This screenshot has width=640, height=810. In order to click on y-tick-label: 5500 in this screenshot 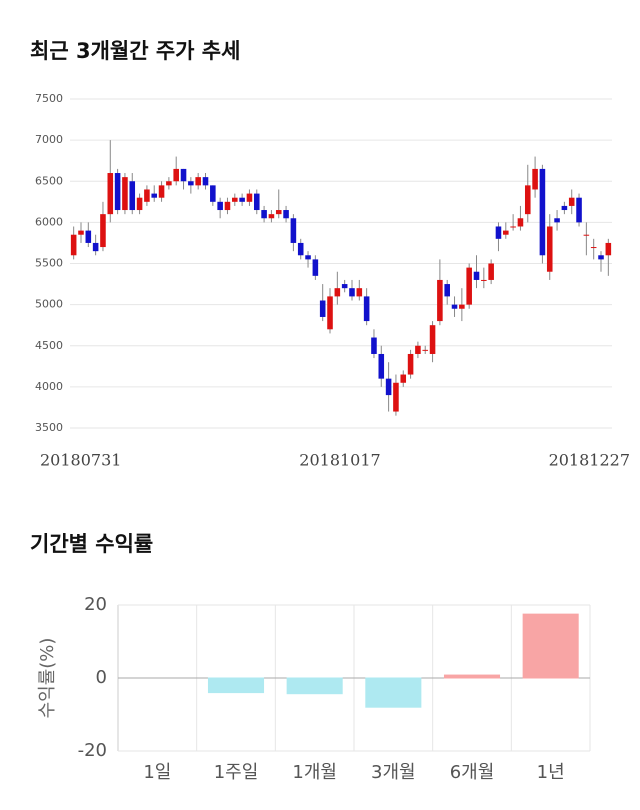, I will do `click(49, 263)`.